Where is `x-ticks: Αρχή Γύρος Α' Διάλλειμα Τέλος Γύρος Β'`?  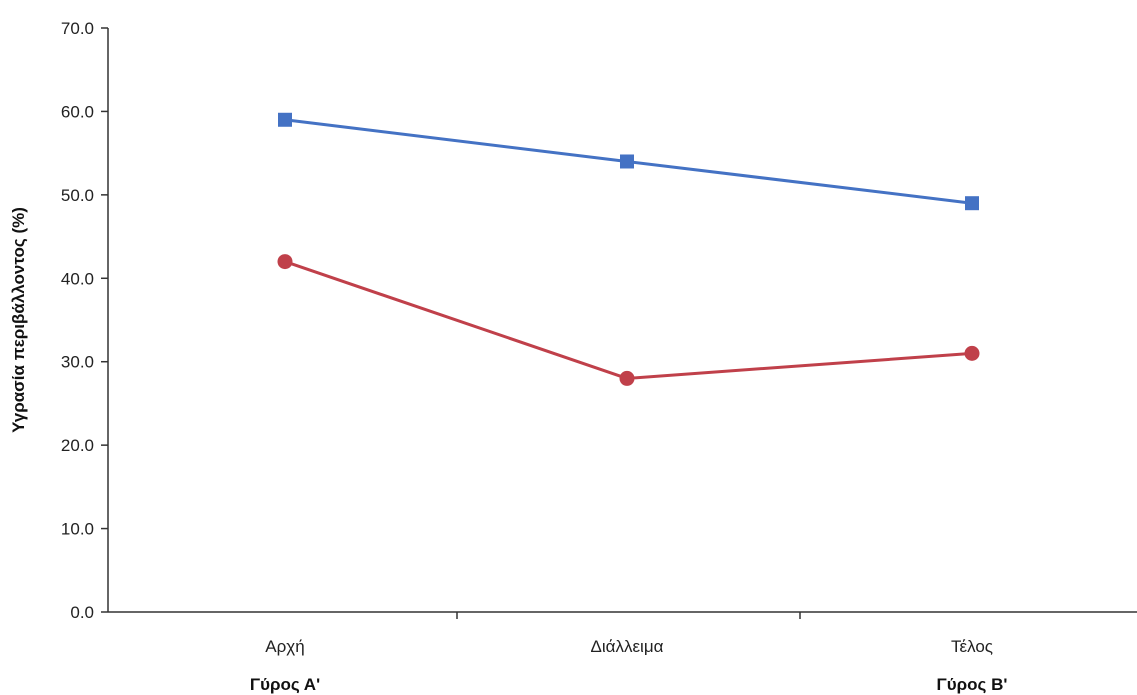 x-ticks: Αρχή Γύρος Α' Διάλλειμα Τέλος Γύρος Β' is located at coordinates (629, 653).